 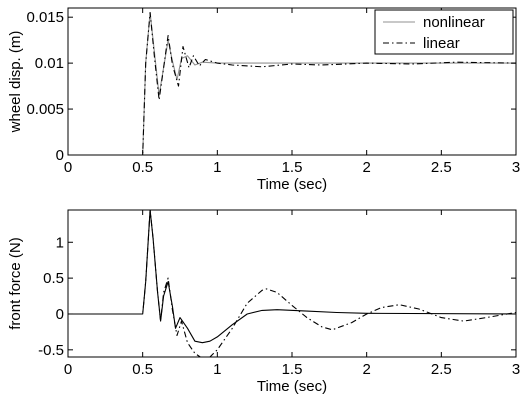 I want to click on y-tick-label: 0.015, so click(x=45, y=17).